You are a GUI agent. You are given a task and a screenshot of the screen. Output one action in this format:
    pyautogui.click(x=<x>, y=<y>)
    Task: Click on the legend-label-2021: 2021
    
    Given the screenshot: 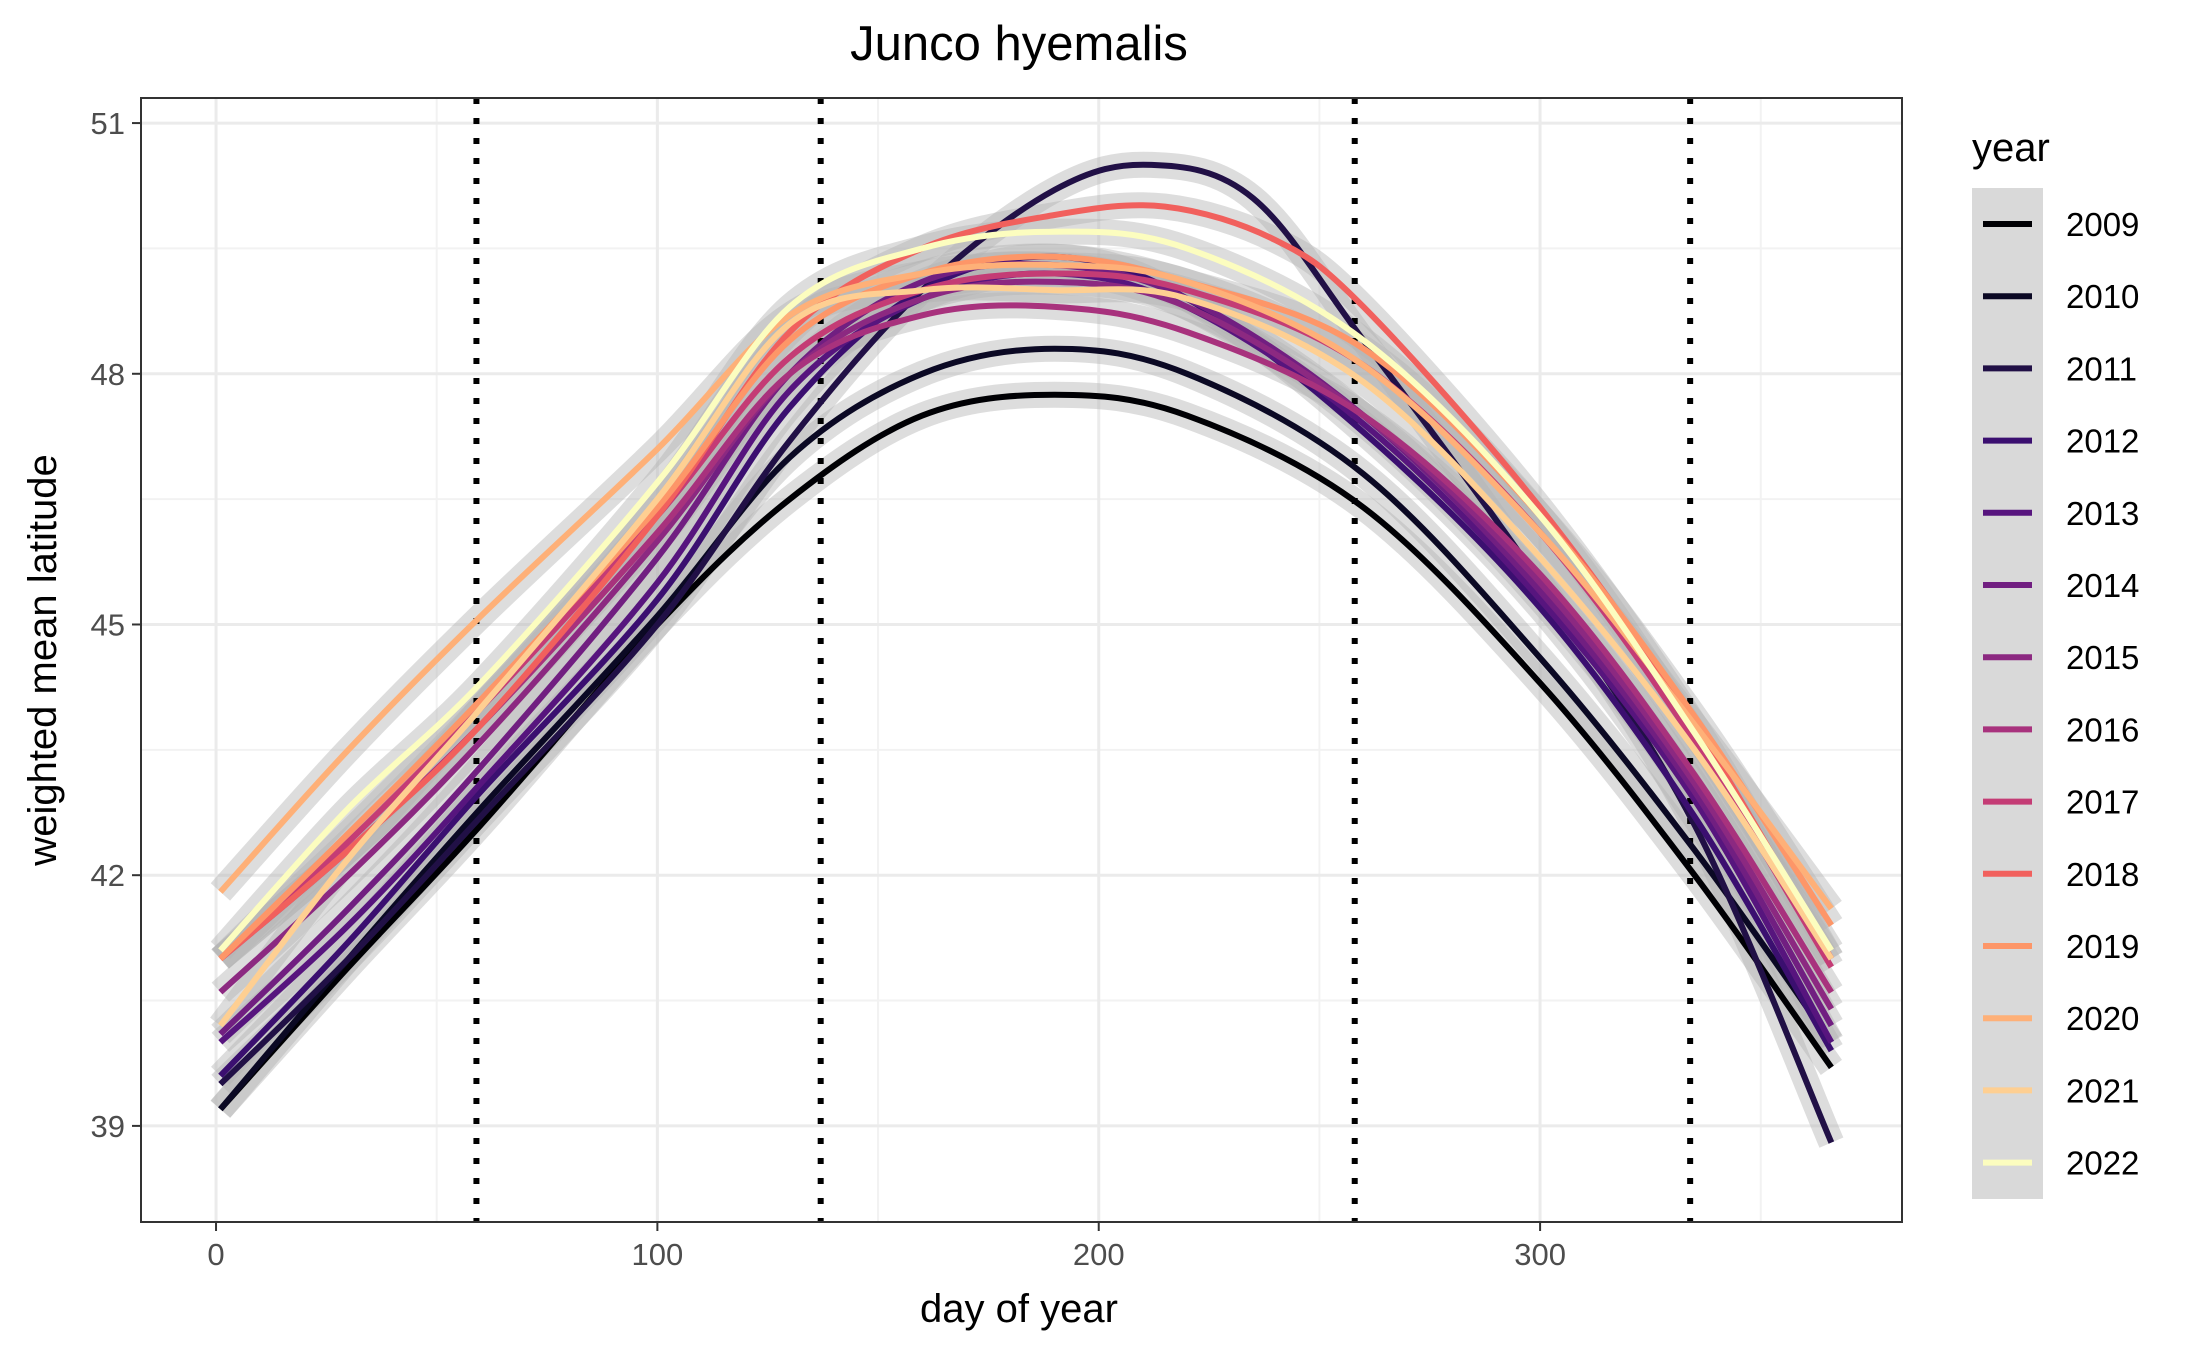 What is the action you would take?
    pyautogui.click(x=2102, y=1090)
    